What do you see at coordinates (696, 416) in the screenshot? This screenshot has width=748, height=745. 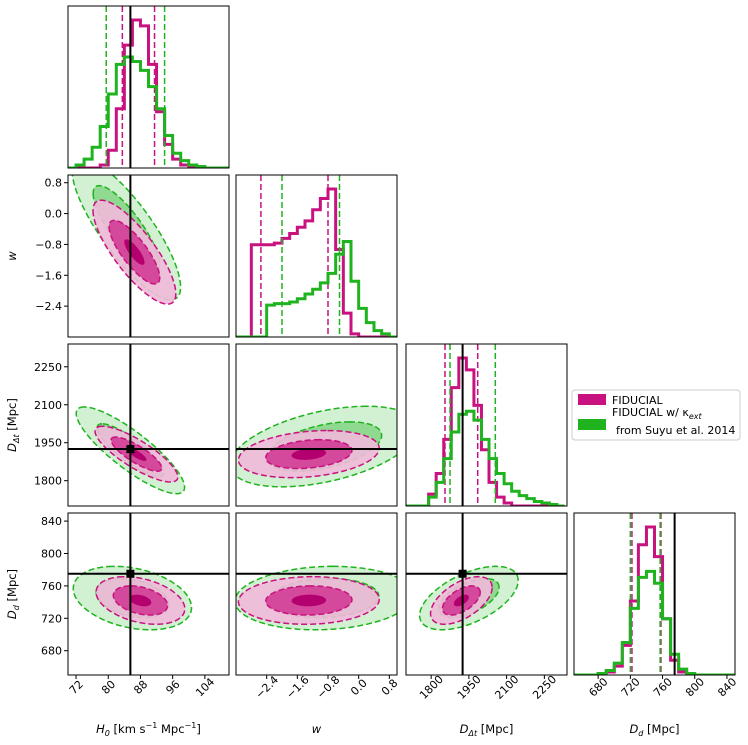 I see `legend-label-kext-sub: ext` at bounding box center [696, 416].